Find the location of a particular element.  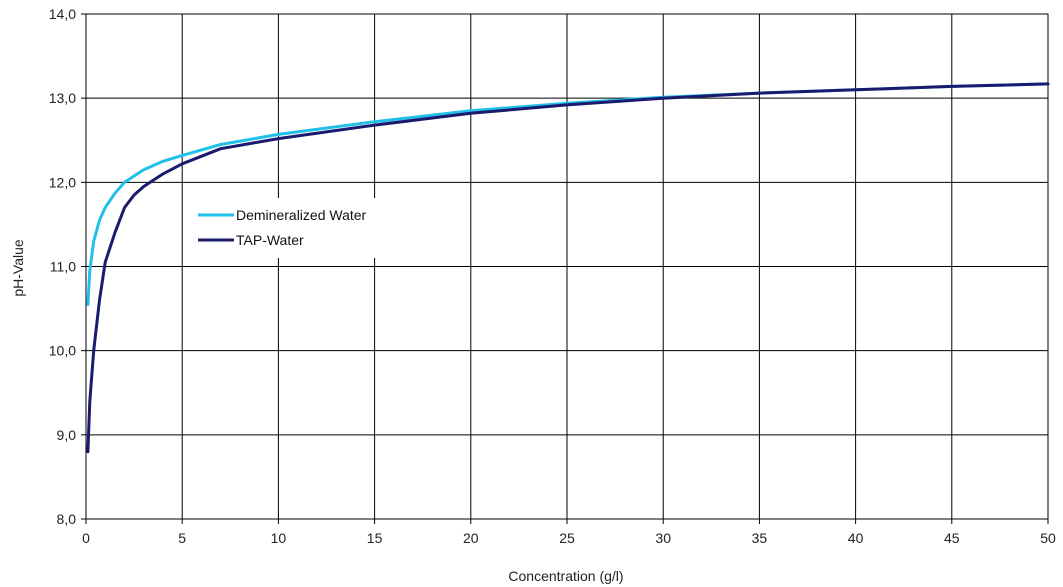

x-tick-label-6: 30 is located at coordinates (663, 538).